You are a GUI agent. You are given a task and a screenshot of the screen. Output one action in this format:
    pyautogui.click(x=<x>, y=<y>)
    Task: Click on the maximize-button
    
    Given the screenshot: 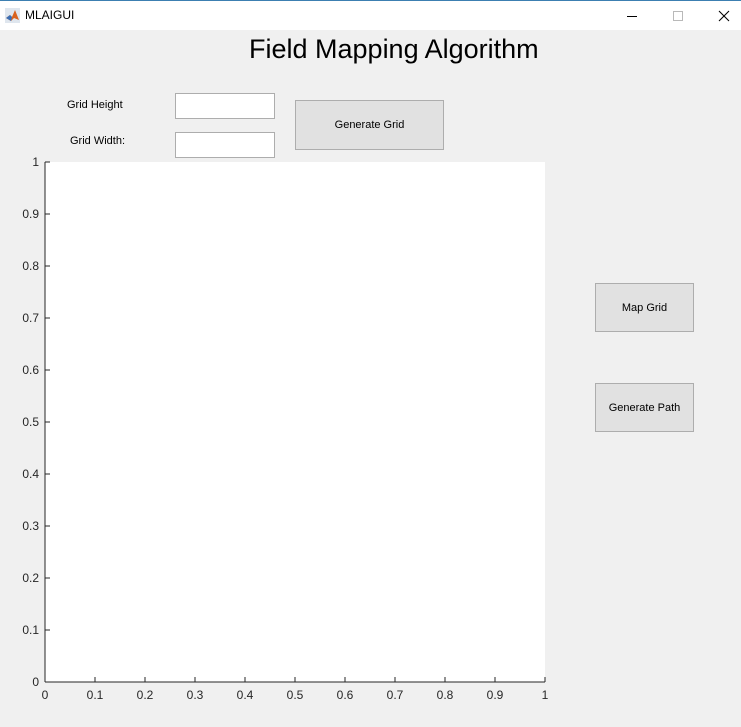 What is the action you would take?
    pyautogui.click(x=678, y=15)
    